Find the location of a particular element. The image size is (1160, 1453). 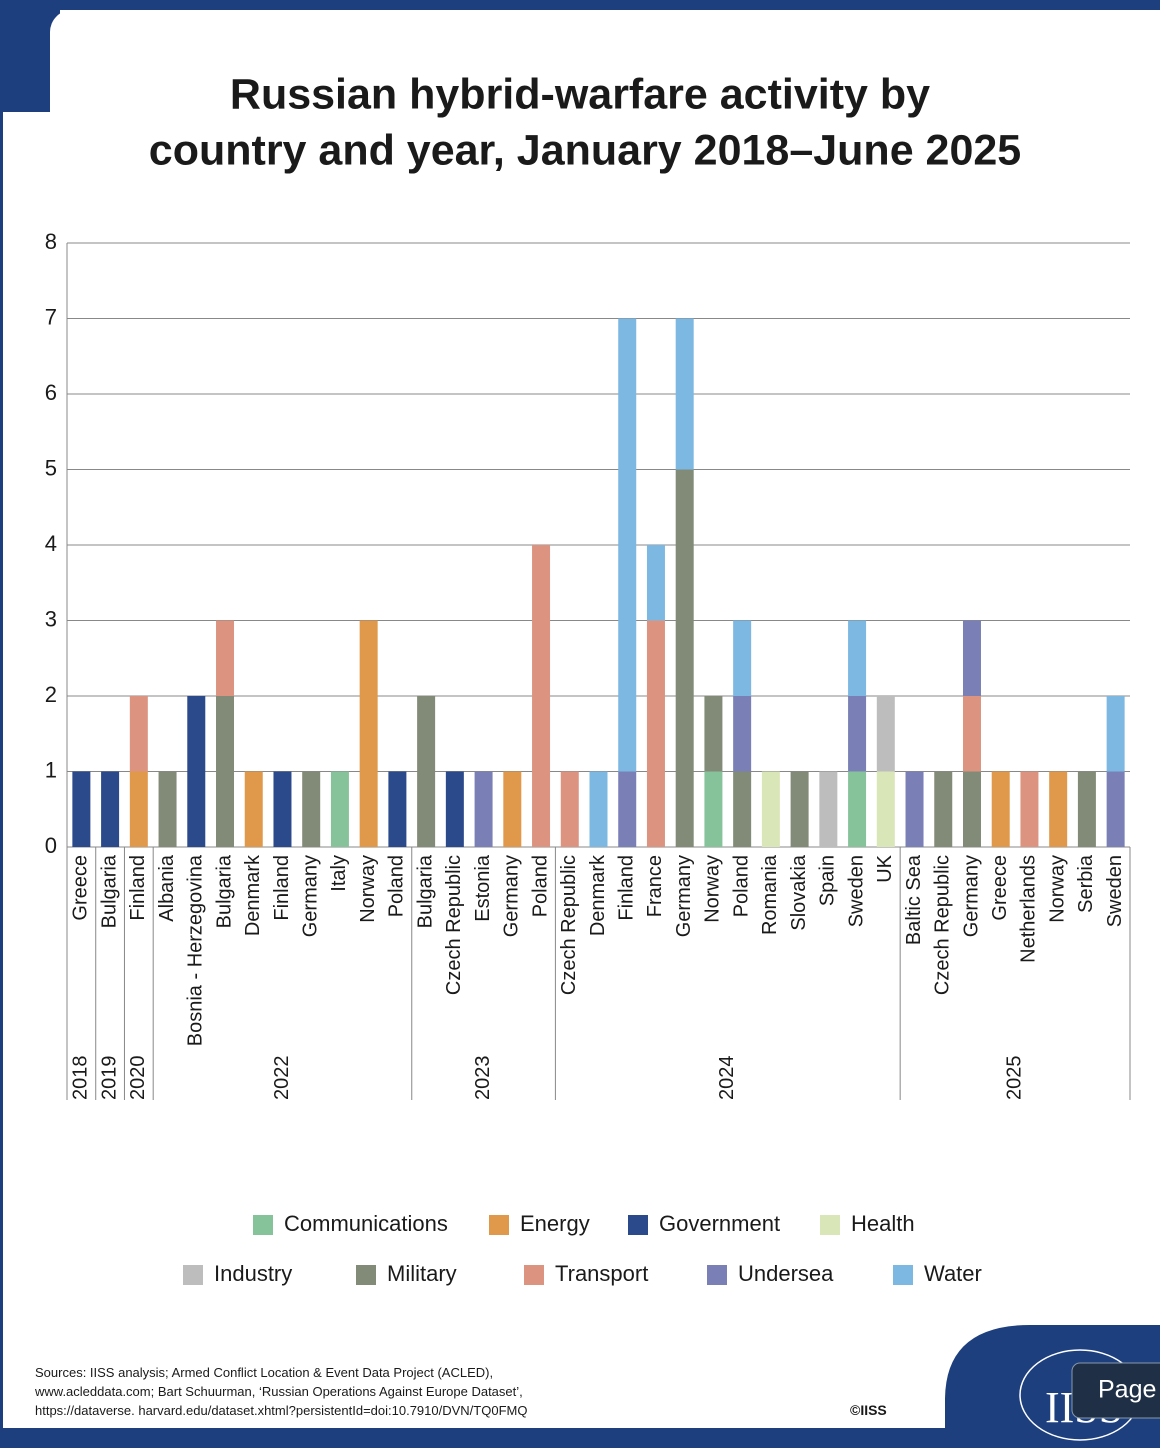

legend-label: Military is located at coordinates (422, 1273).